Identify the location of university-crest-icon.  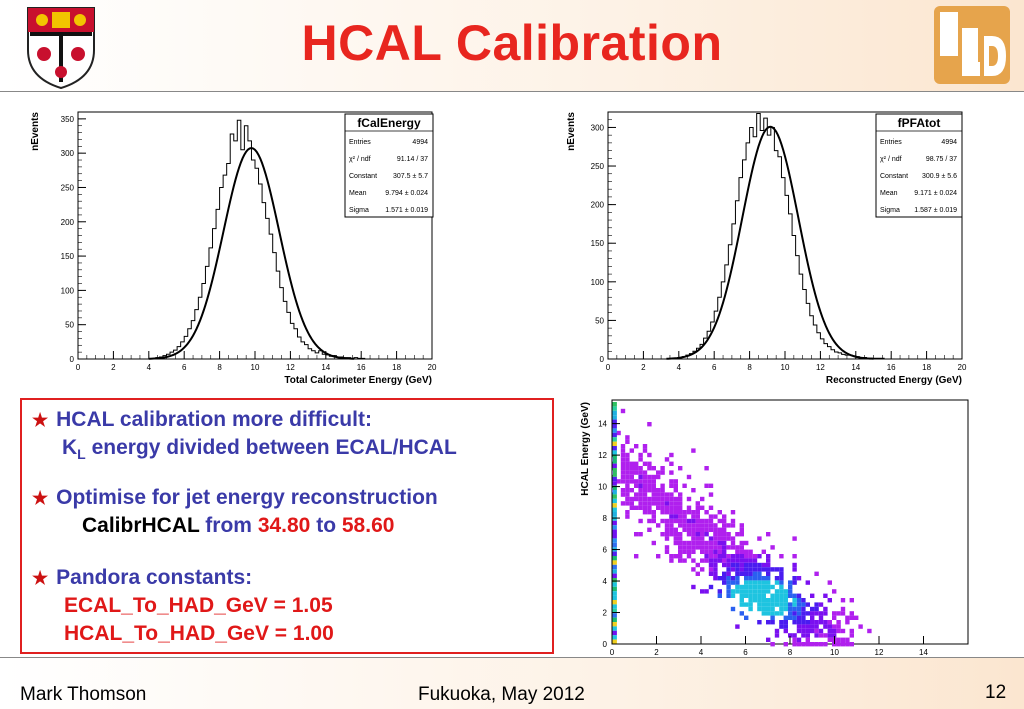
(61, 48).